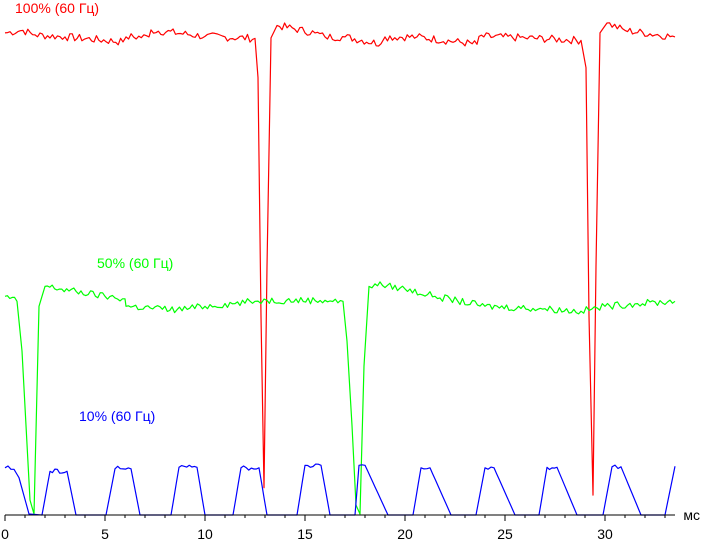  What do you see at coordinates (605, 533) in the screenshot?
I see `x-tick-label: 30` at bounding box center [605, 533].